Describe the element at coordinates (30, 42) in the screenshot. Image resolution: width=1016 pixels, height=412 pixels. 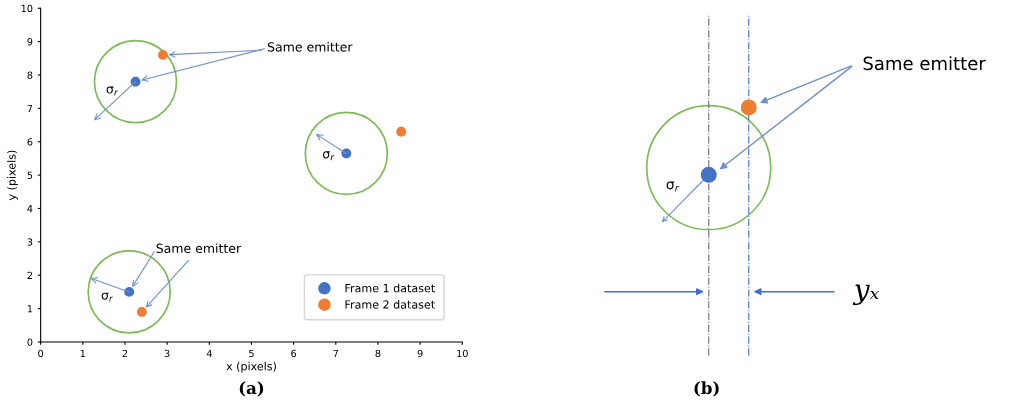
I see `y-tick-label: 9` at that location.